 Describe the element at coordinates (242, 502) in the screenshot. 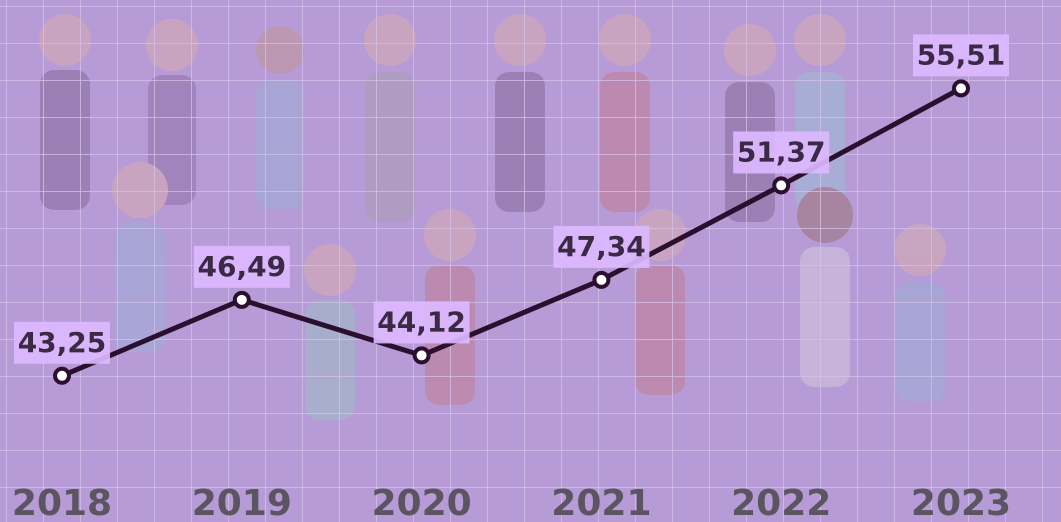

I see `x-tick-label: 2019` at that location.